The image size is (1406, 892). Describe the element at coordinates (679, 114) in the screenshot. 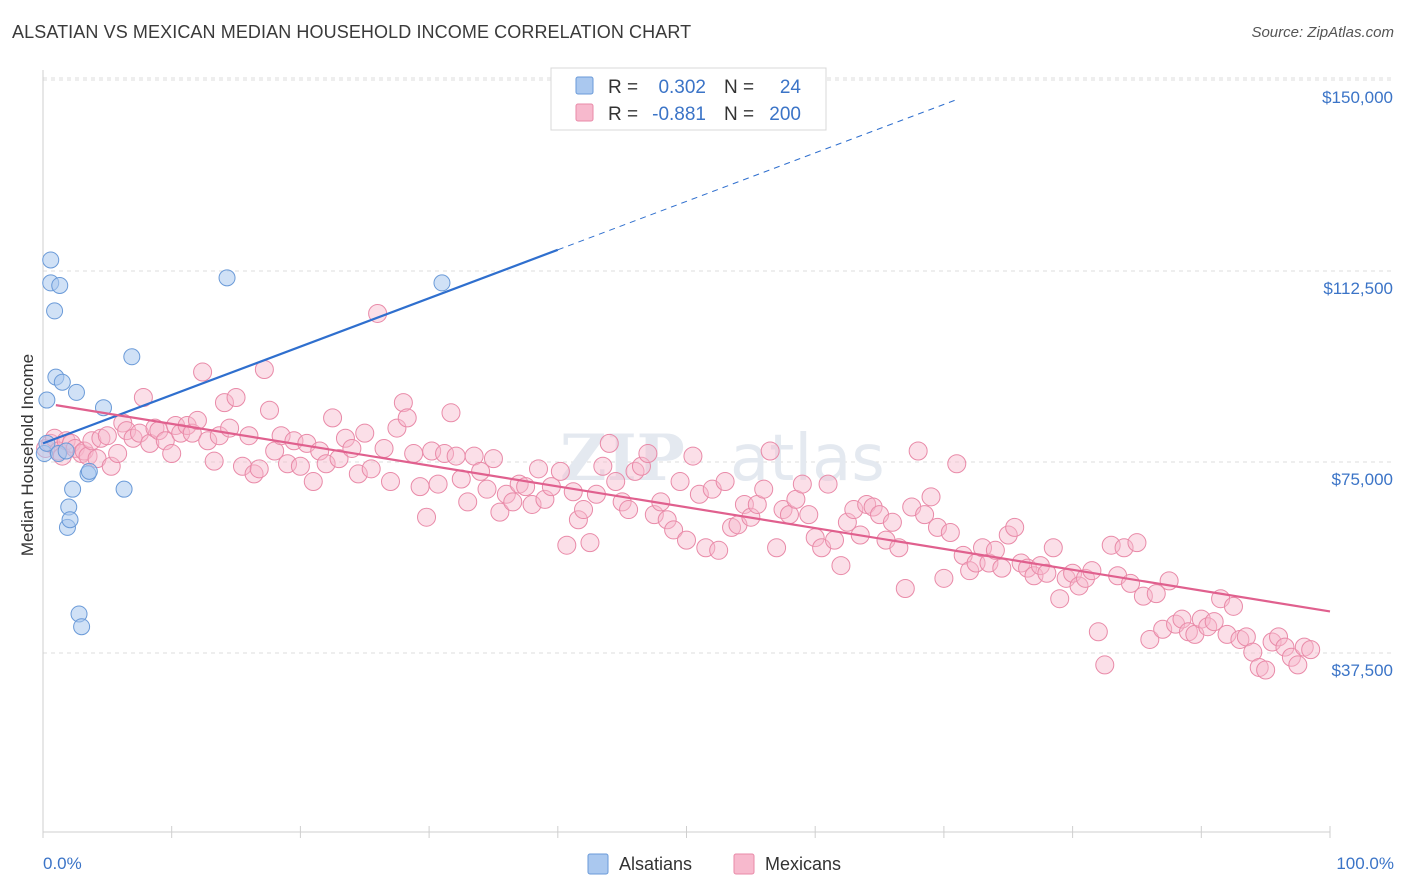

I see `legend-r-value-mexicans: -0.881` at that location.